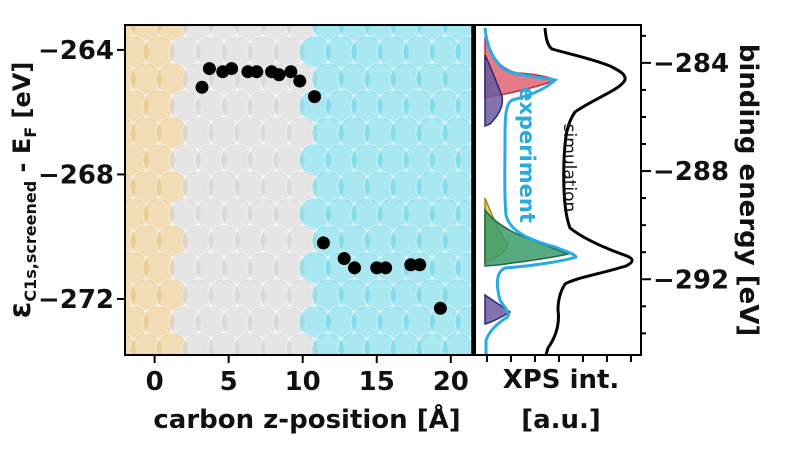 Image resolution: width=788 pixels, height=462 pixels. Describe the element at coordinates (155, 382) in the screenshot. I see `left-x-tick-label: 0` at that location.